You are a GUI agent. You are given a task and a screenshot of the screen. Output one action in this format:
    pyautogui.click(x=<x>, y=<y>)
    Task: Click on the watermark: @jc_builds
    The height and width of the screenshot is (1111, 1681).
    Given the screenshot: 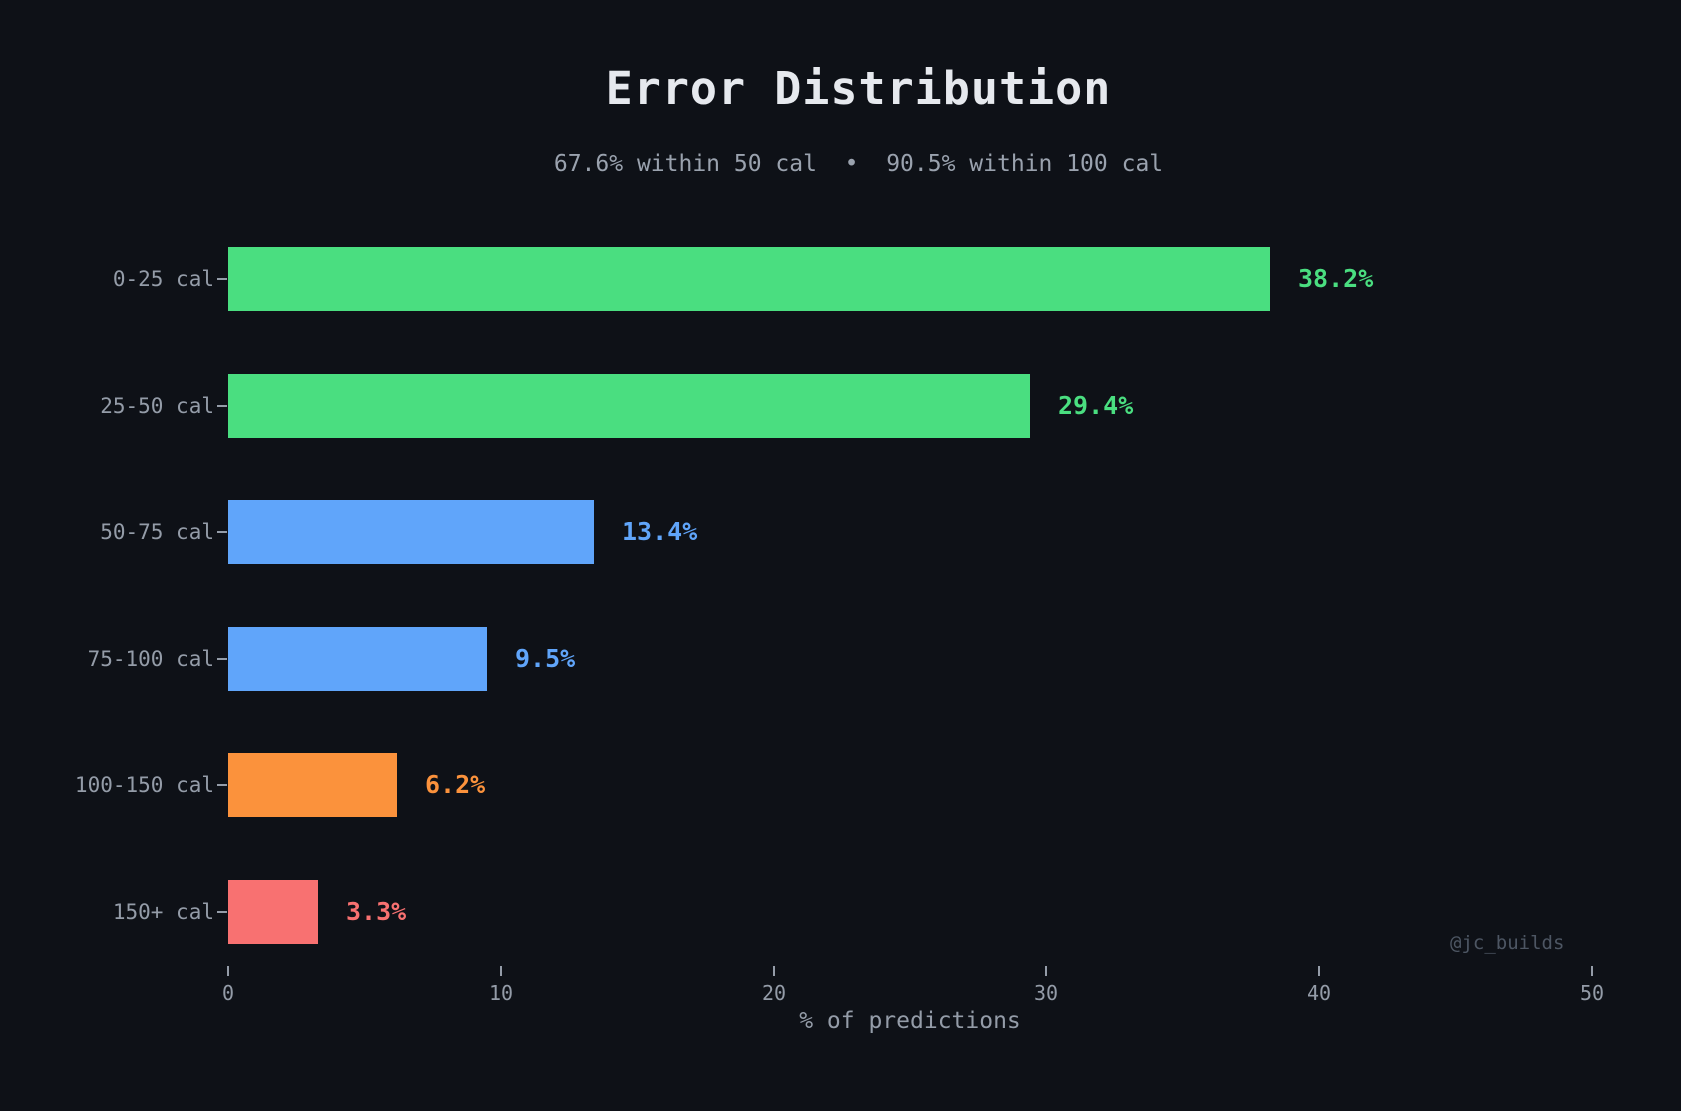 What is the action you would take?
    pyautogui.click(x=1507, y=943)
    